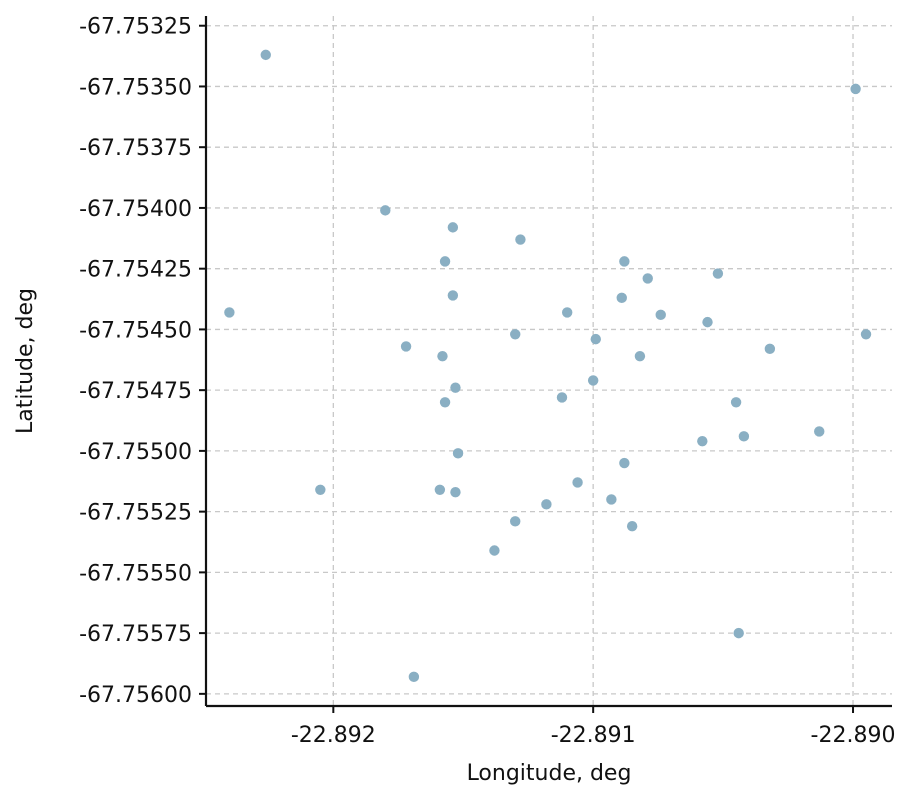  I want to click on y-tick-label: -67.75350, so click(135, 87).